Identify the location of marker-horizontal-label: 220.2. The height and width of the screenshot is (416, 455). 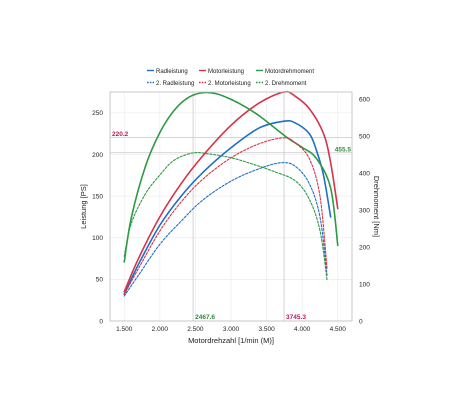
(120, 134).